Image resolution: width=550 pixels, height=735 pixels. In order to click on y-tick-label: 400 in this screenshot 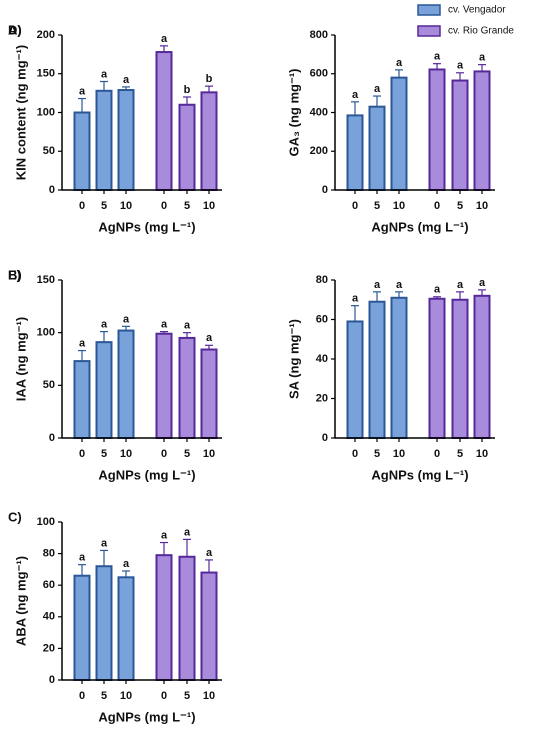, I will do `click(319, 112)`.